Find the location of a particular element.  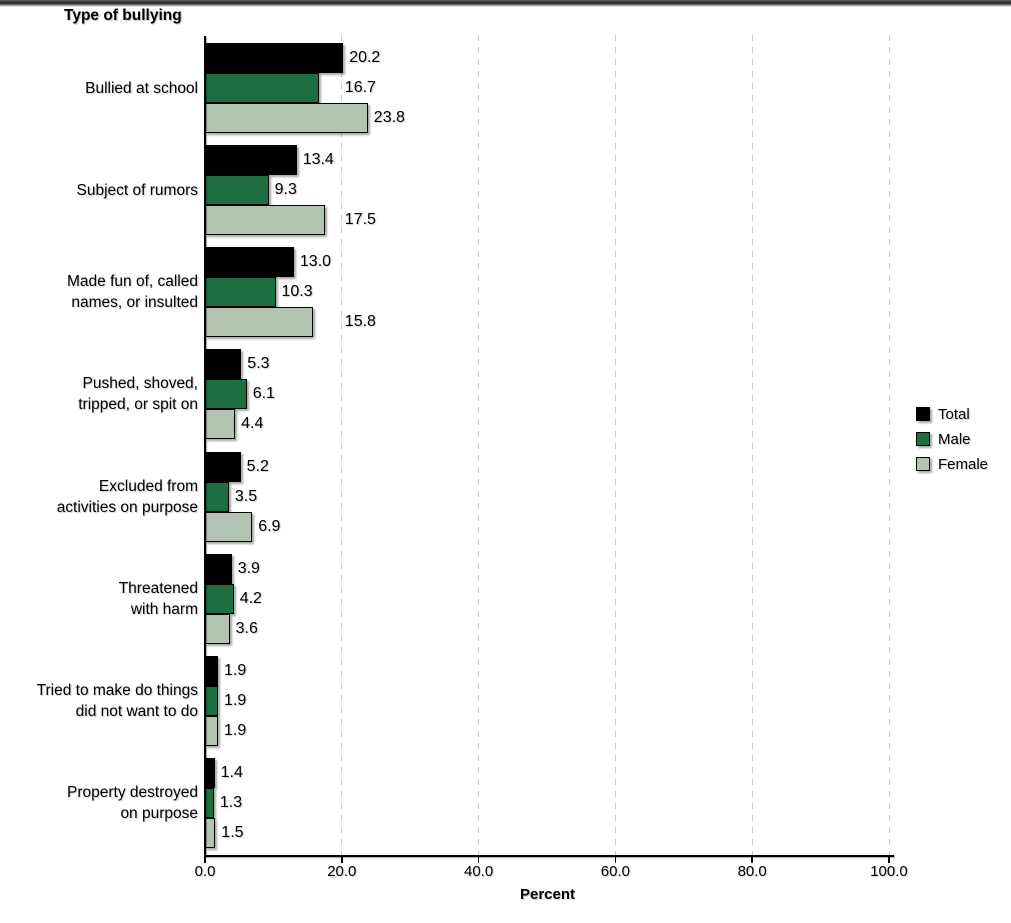

x-axis-line is located at coordinates (549, 856).